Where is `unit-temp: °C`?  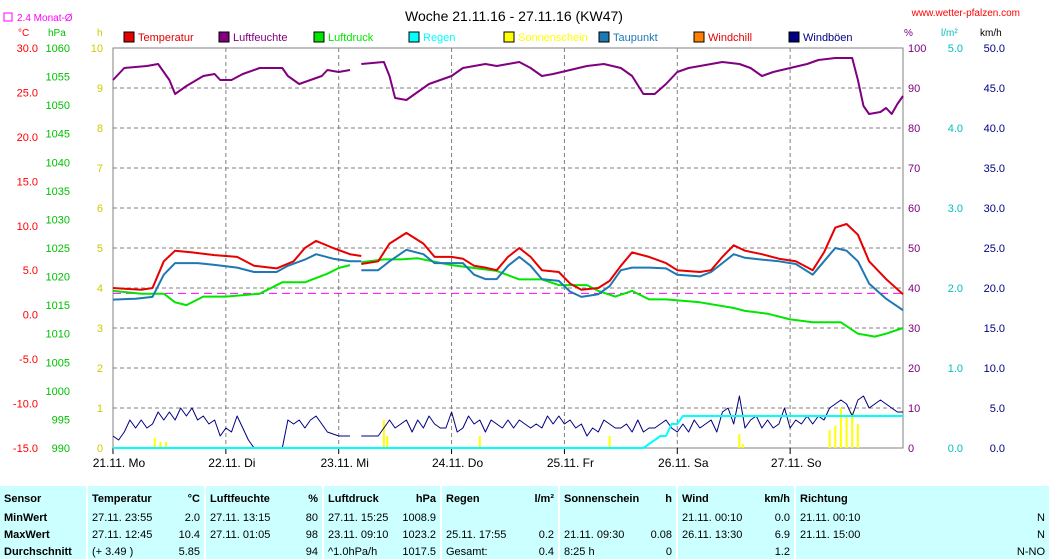
unit-temp: °C is located at coordinates (23, 33).